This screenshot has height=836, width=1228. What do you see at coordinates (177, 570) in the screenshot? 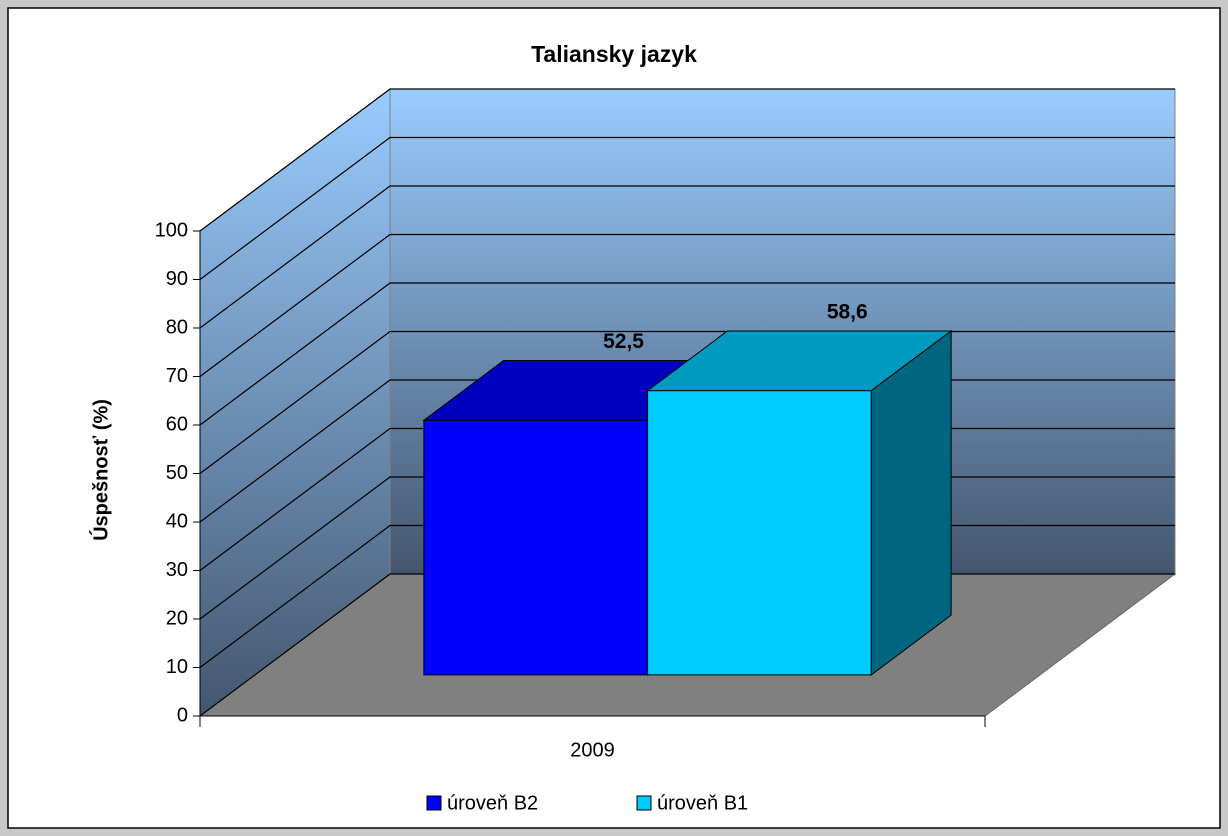
I see `y-tick-label: 30` at bounding box center [177, 570].